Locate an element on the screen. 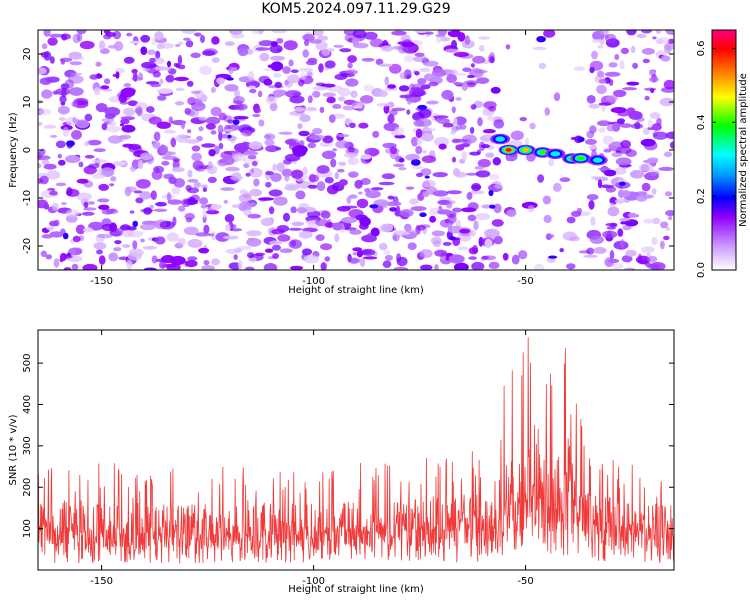 The width and height of the screenshot is (750, 600). signal-trace-point is located at coordinates (500, 139).